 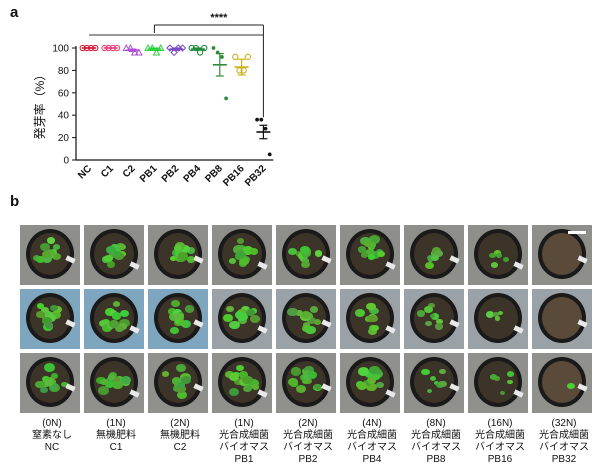 I want to click on panel-b-label: b, so click(x=15, y=201).